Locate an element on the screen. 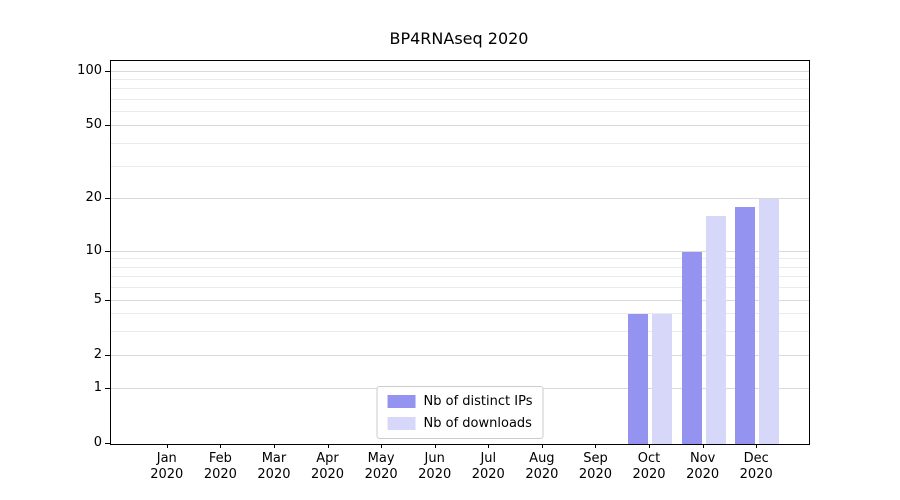 The width and height of the screenshot is (900, 500). y-tick-label: 10 is located at coordinates (93, 250).